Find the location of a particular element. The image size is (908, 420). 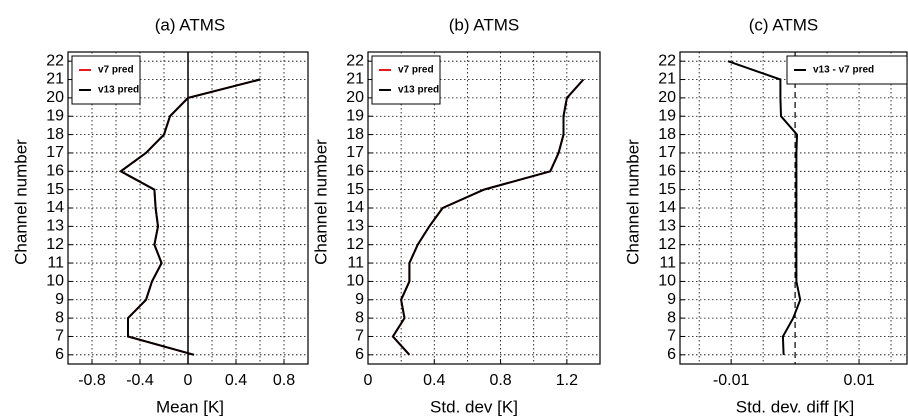

x-tick-label: -0.8 is located at coordinates (92, 380).